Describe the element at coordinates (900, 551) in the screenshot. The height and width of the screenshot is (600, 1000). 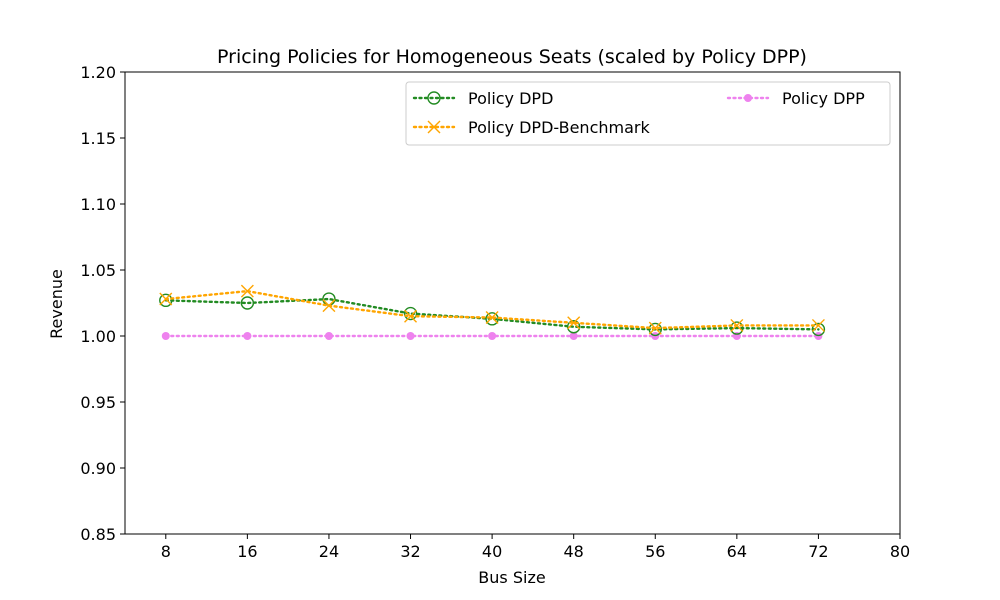
I see `x-tick-label: 80` at that location.